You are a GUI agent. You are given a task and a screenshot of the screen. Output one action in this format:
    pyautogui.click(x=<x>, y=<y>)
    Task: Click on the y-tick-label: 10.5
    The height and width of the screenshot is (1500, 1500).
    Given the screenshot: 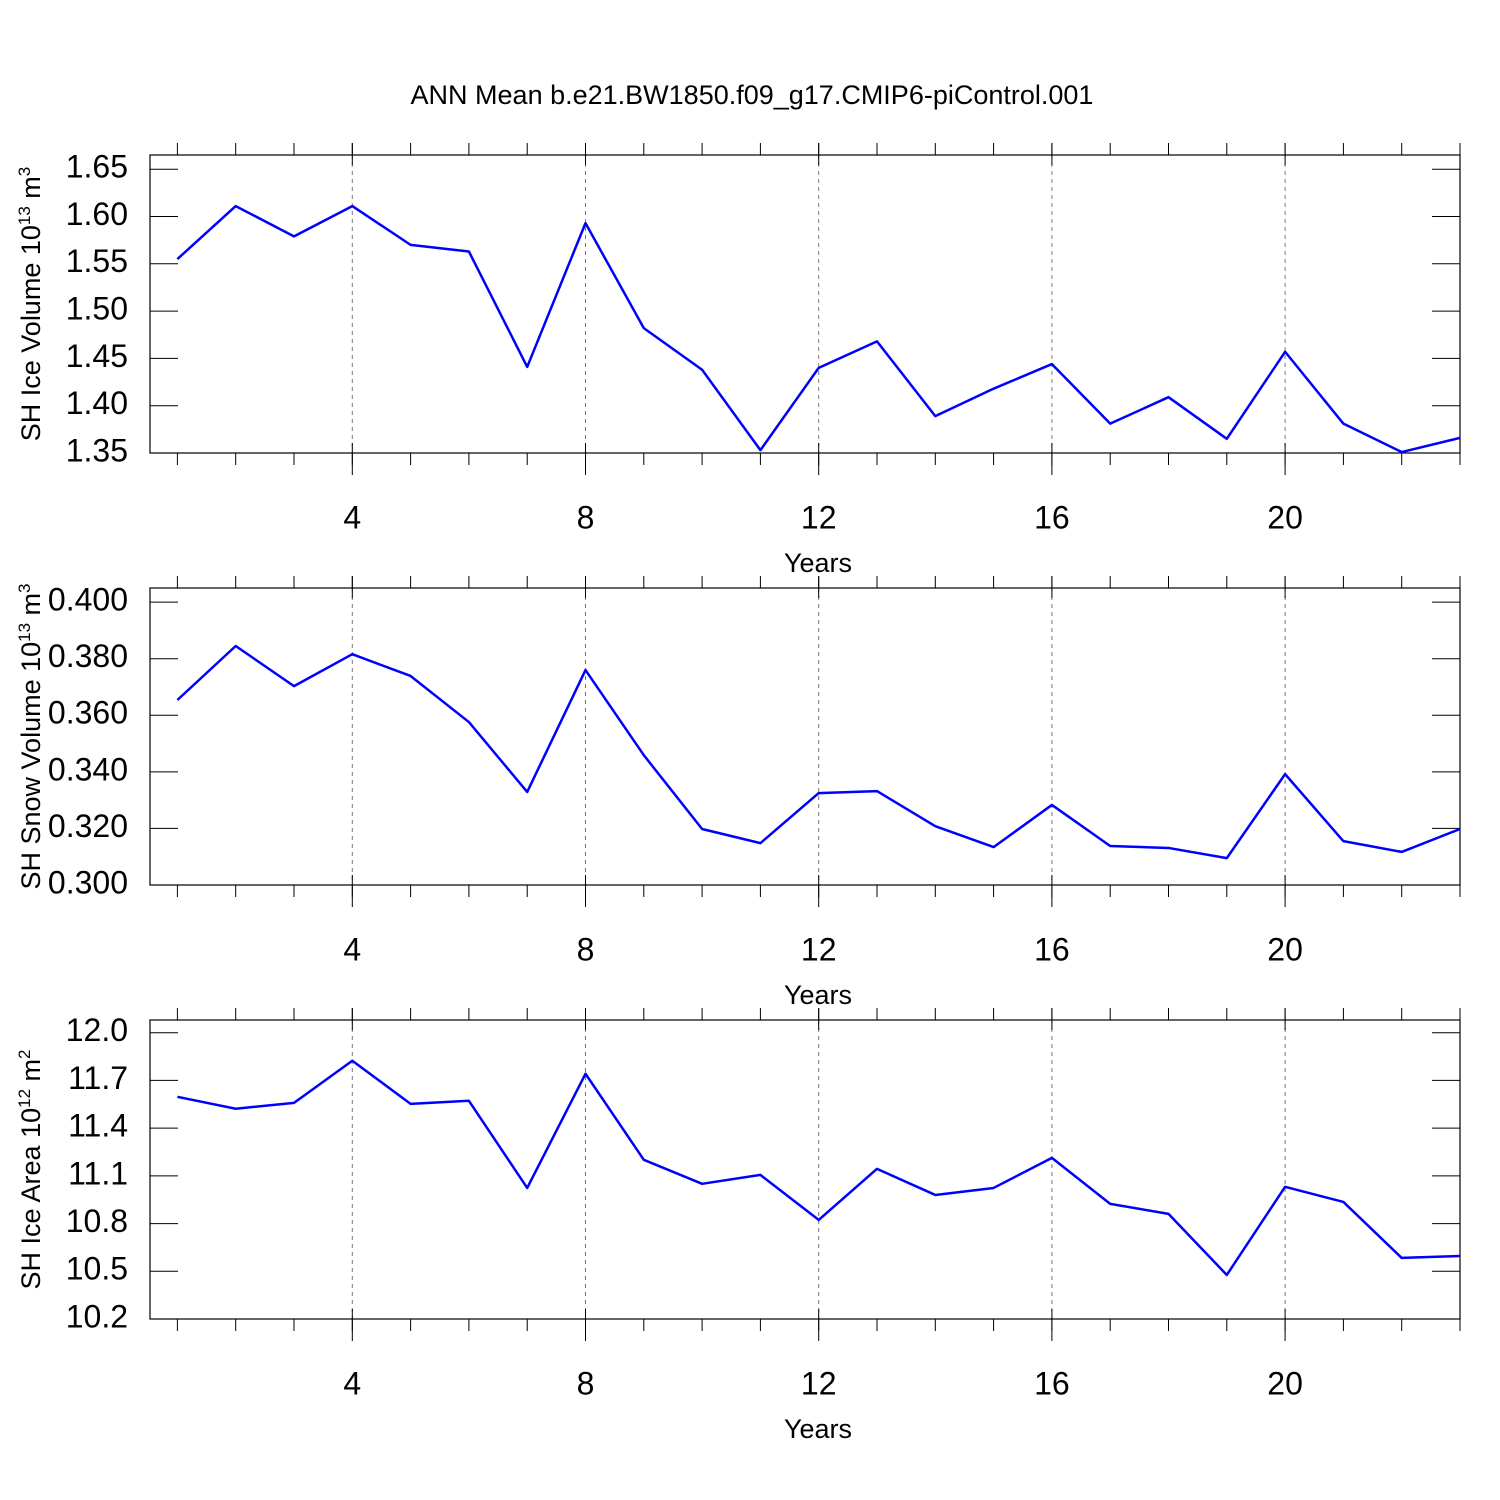 What is the action you would take?
    pyautogui.click(x=97, y=1269)
    